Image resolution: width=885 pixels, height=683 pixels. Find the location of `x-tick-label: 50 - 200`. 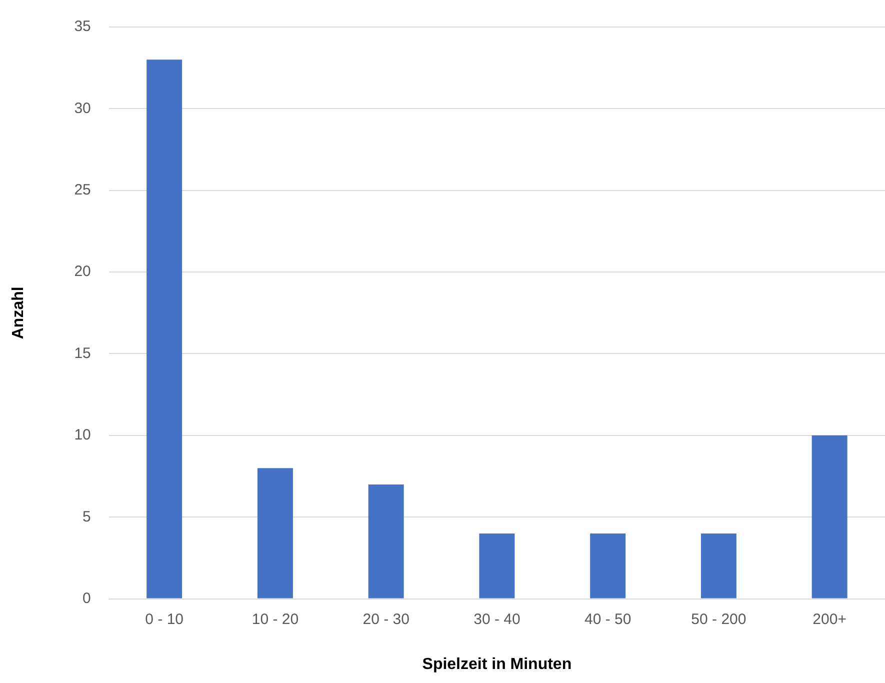

x-tick-label: 50 - 200 is located at coordinates (718, 619).